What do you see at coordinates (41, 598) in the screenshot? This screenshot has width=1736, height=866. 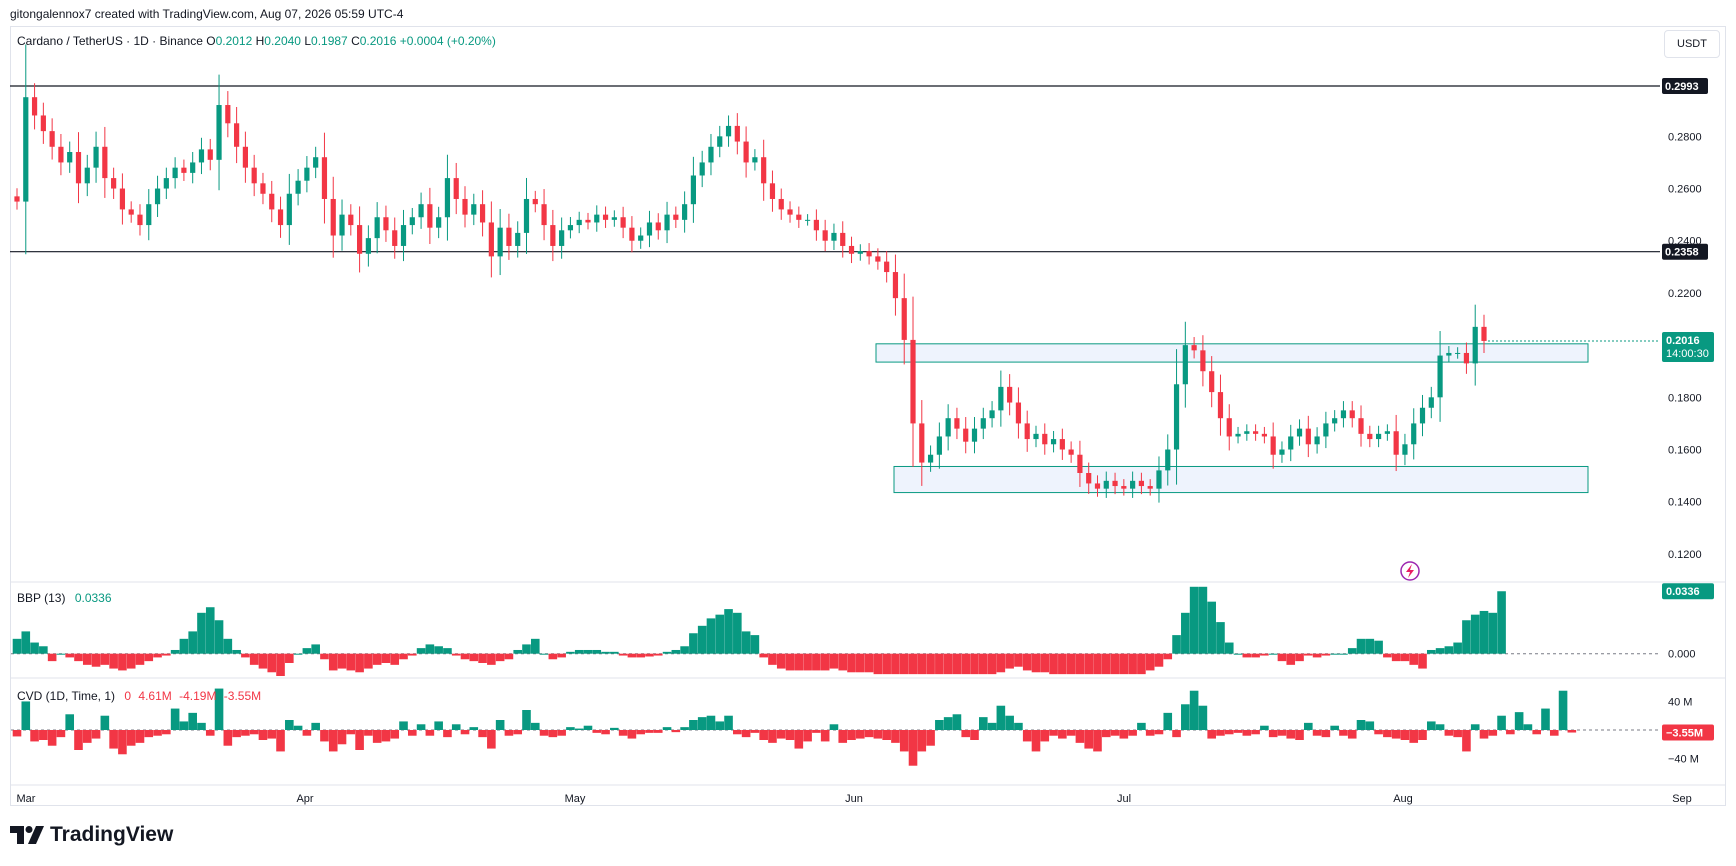 I see `bbp-name: BBP (13)` at bounding box center [41, 598].